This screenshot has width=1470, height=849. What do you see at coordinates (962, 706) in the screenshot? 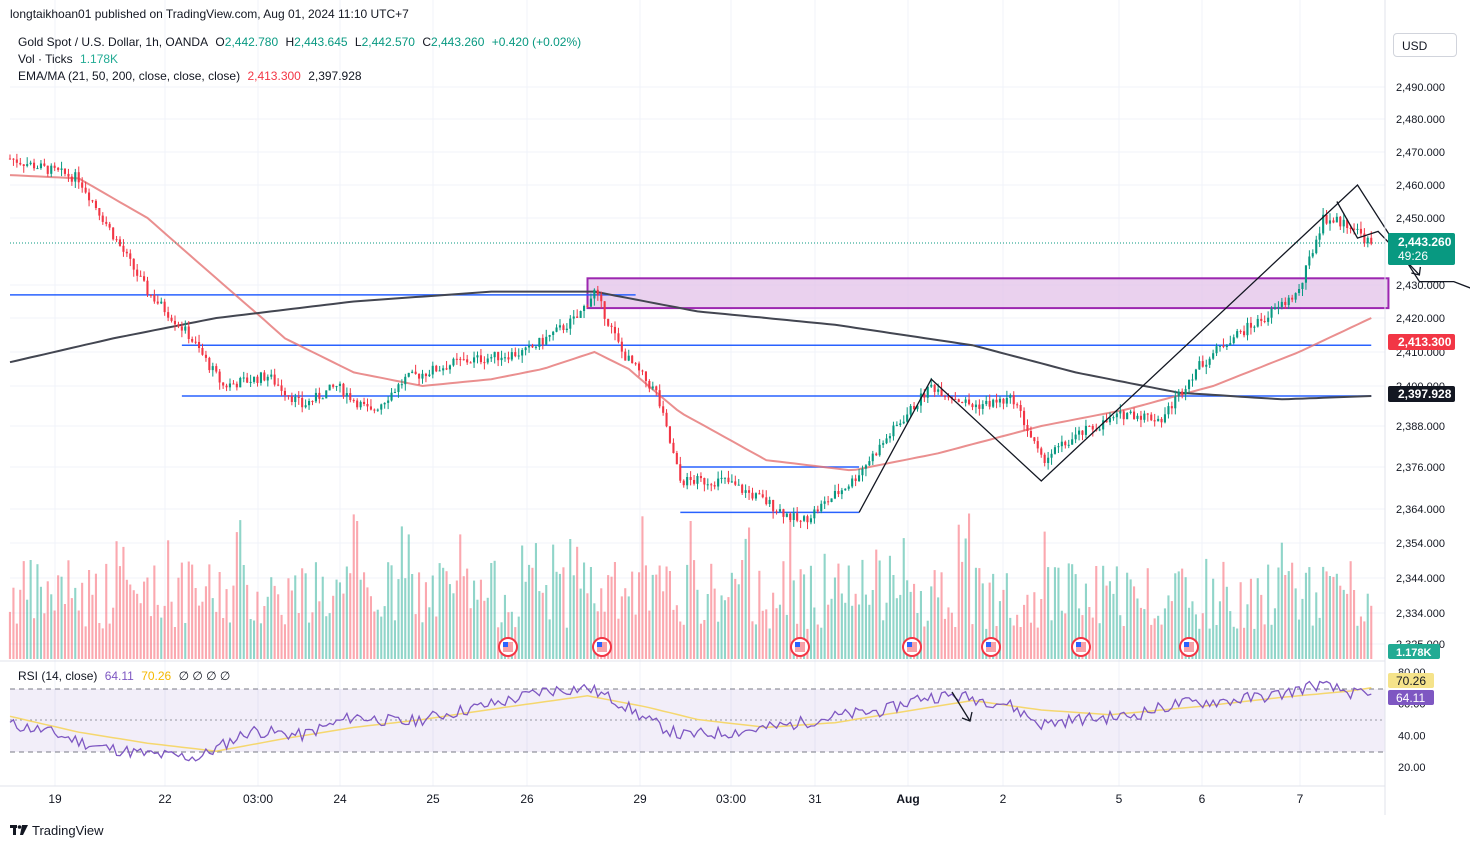
I see `rsi-projection-arrow` at bounding box center [962, 706].